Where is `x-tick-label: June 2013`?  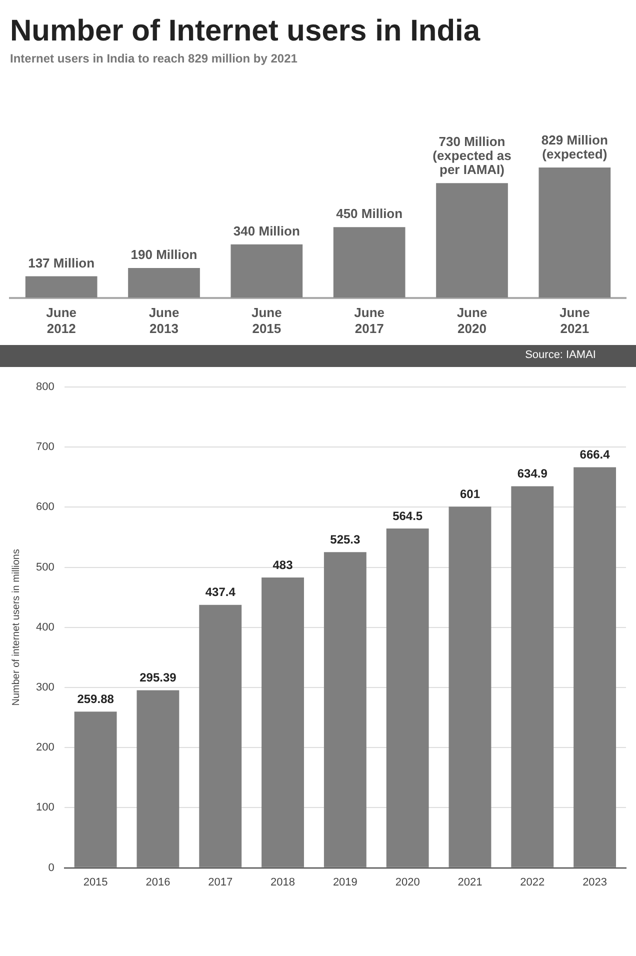 x-tick-label: June 2013 is located at coordinates (164, 320).